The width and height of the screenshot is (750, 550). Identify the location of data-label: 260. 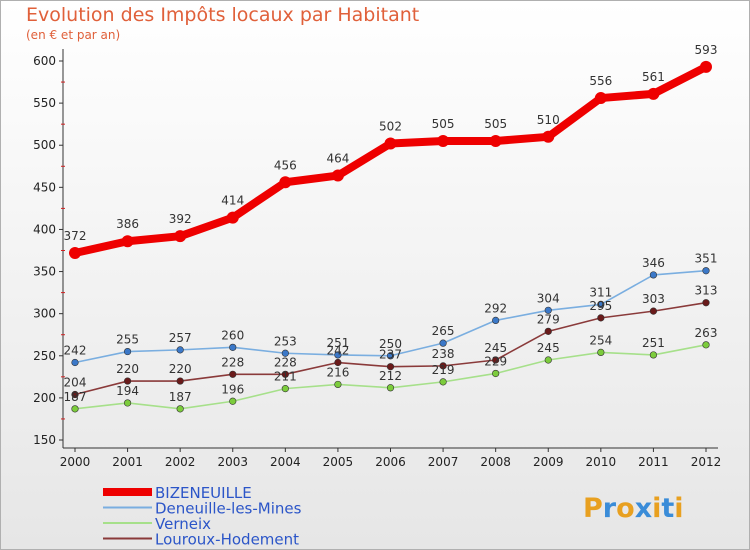
(232, 335).